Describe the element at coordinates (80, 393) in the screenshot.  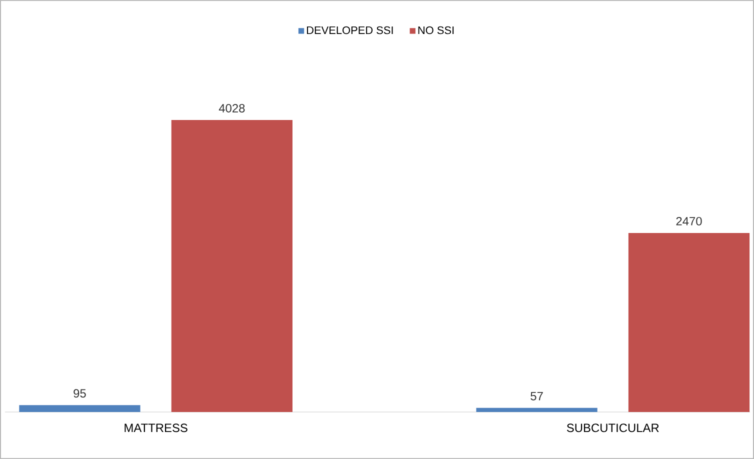
I see `data-label: 95` at that location.